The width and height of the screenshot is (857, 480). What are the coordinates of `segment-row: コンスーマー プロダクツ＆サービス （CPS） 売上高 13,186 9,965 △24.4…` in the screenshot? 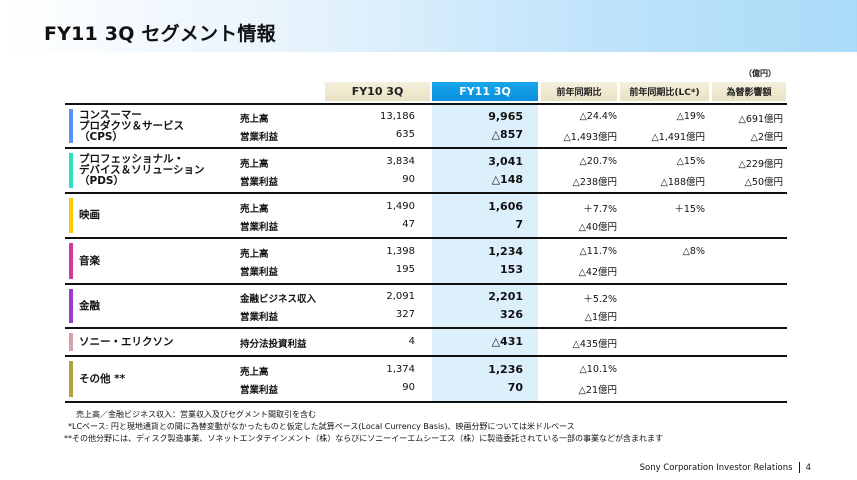 It's located at (426, 126).